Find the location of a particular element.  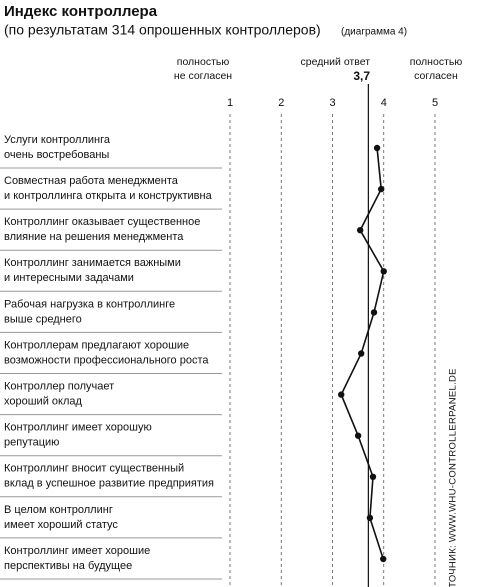

category-label: Контроллинг вносит существенный is located at coordinates (94, 469).